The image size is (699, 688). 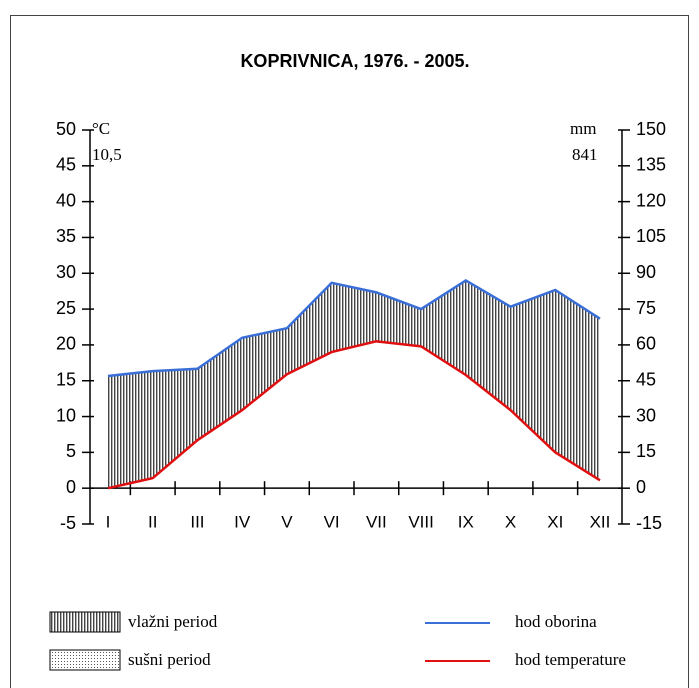 What do you see at coordinates (85, 622) in the screenshot?
I see `legend-swatch-humid` at bounding box center [85, 622].